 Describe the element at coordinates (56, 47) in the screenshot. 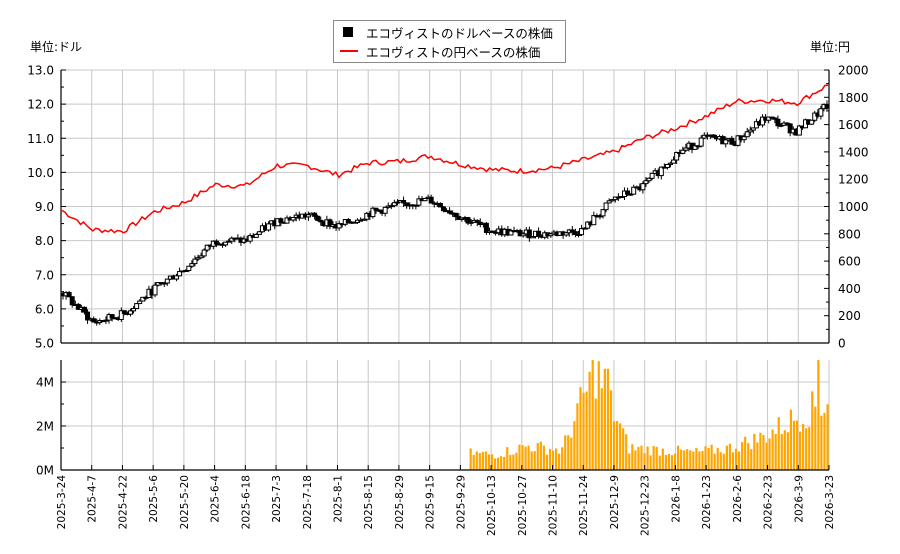

I see `left-axis-unit: 単位:ドル` at that location.